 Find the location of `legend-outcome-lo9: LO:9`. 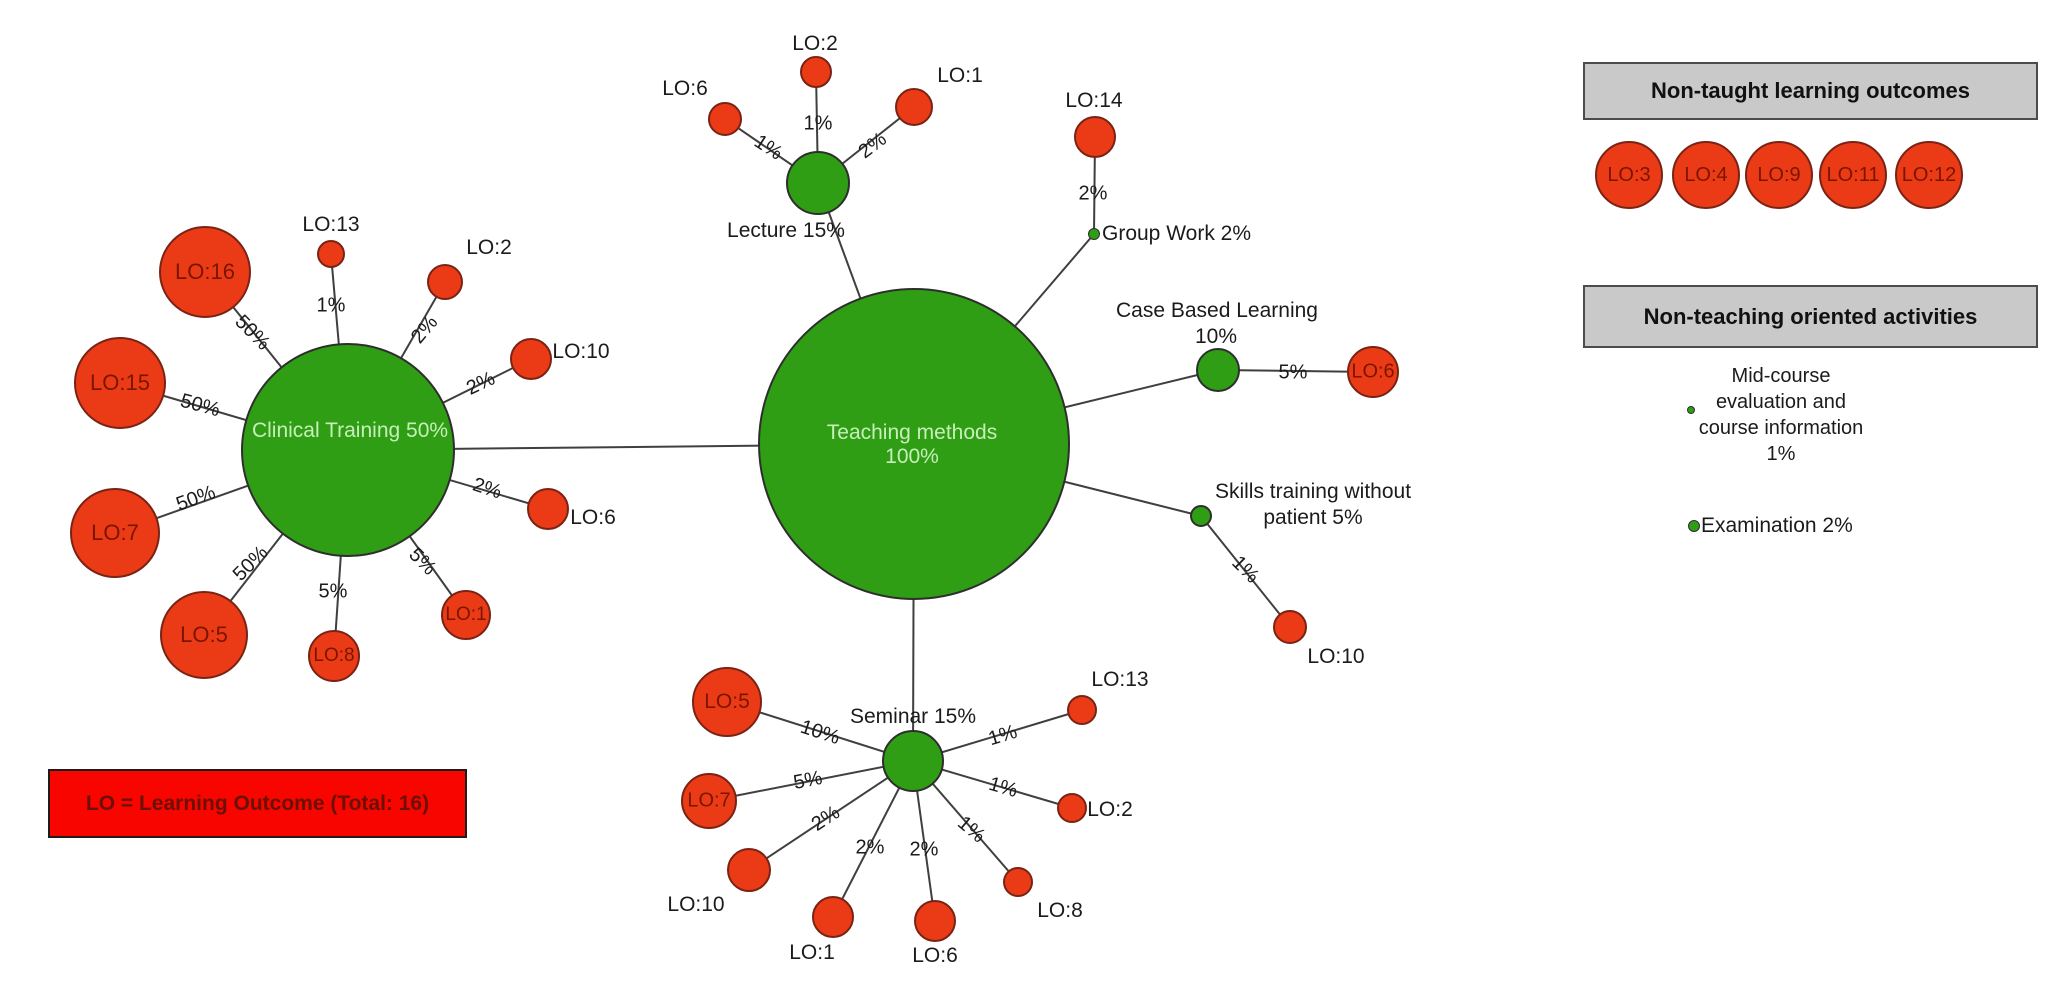

legend-outcome-lo9: LO:9 is located at coordinates (1779, 175).